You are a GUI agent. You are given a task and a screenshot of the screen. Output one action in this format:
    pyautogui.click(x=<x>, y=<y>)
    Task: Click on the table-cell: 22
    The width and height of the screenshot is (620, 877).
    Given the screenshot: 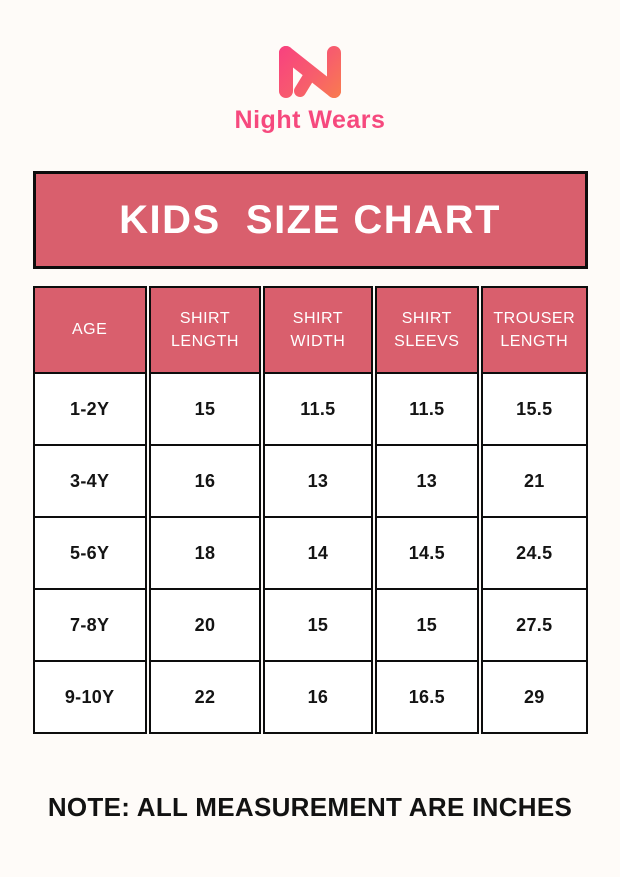 What is the action you would take?
    pyautogui.click(x=205, y=697)
    